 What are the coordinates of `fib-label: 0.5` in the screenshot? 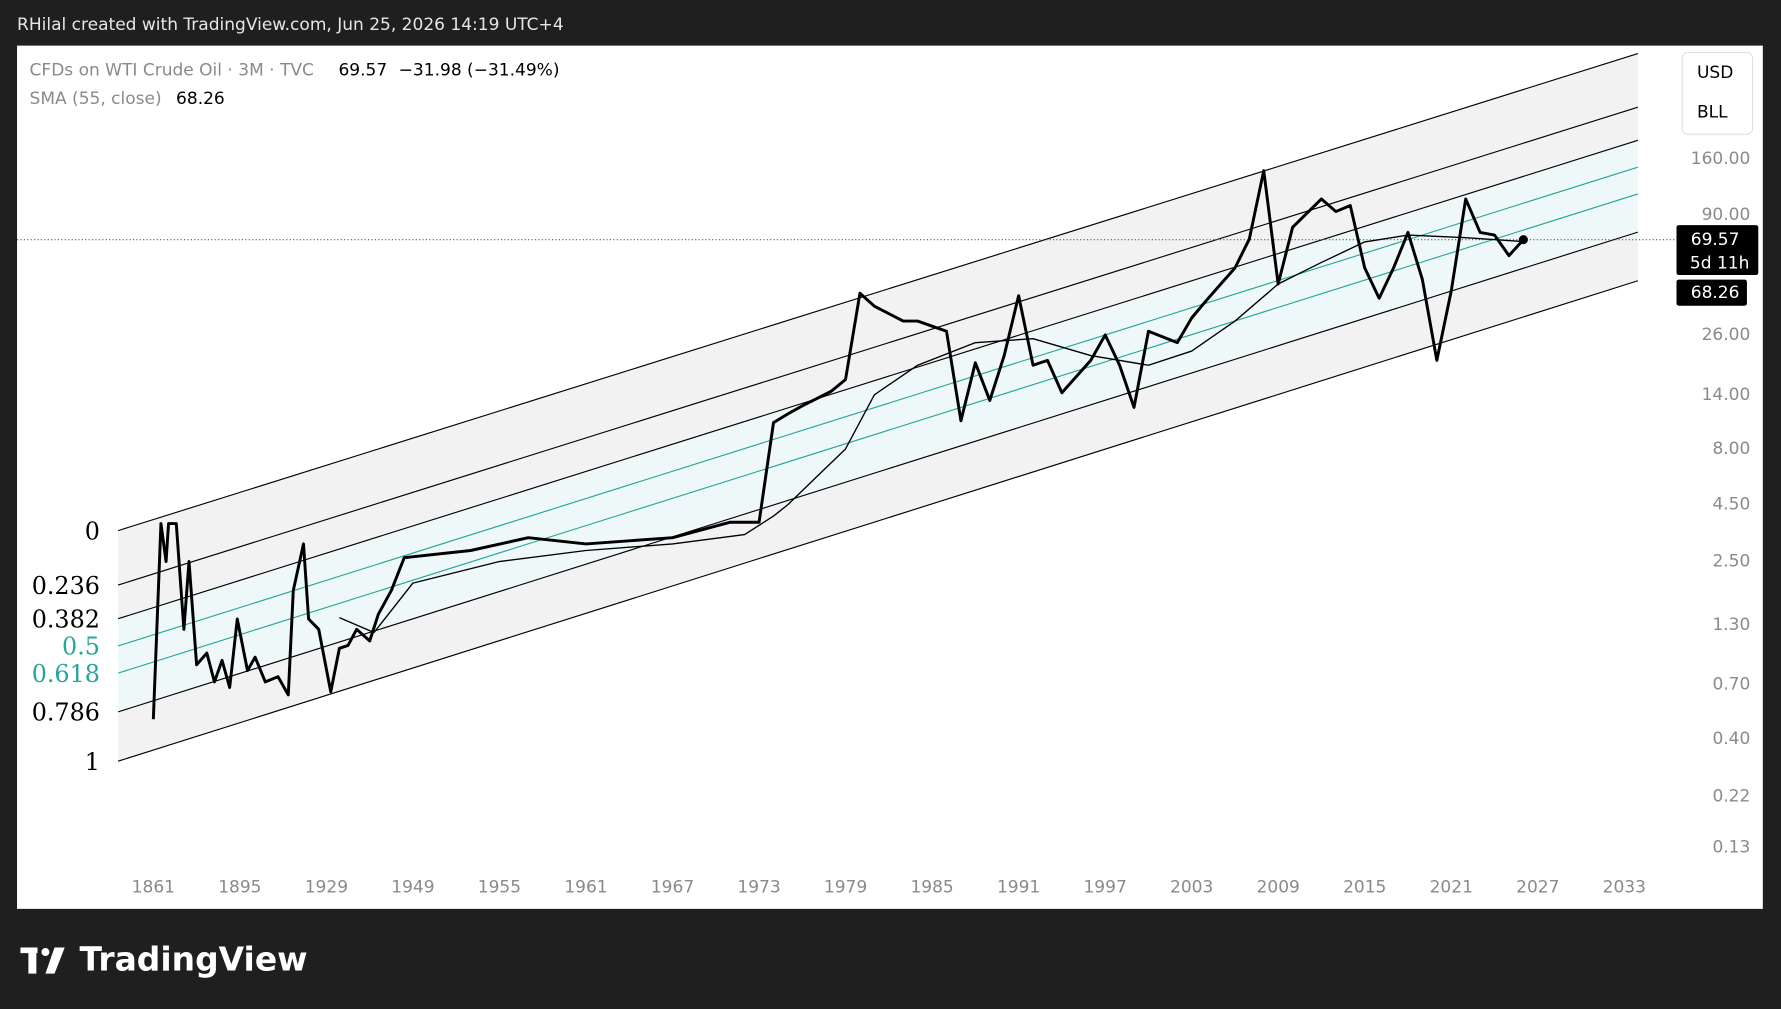 It's located at (81, 647).